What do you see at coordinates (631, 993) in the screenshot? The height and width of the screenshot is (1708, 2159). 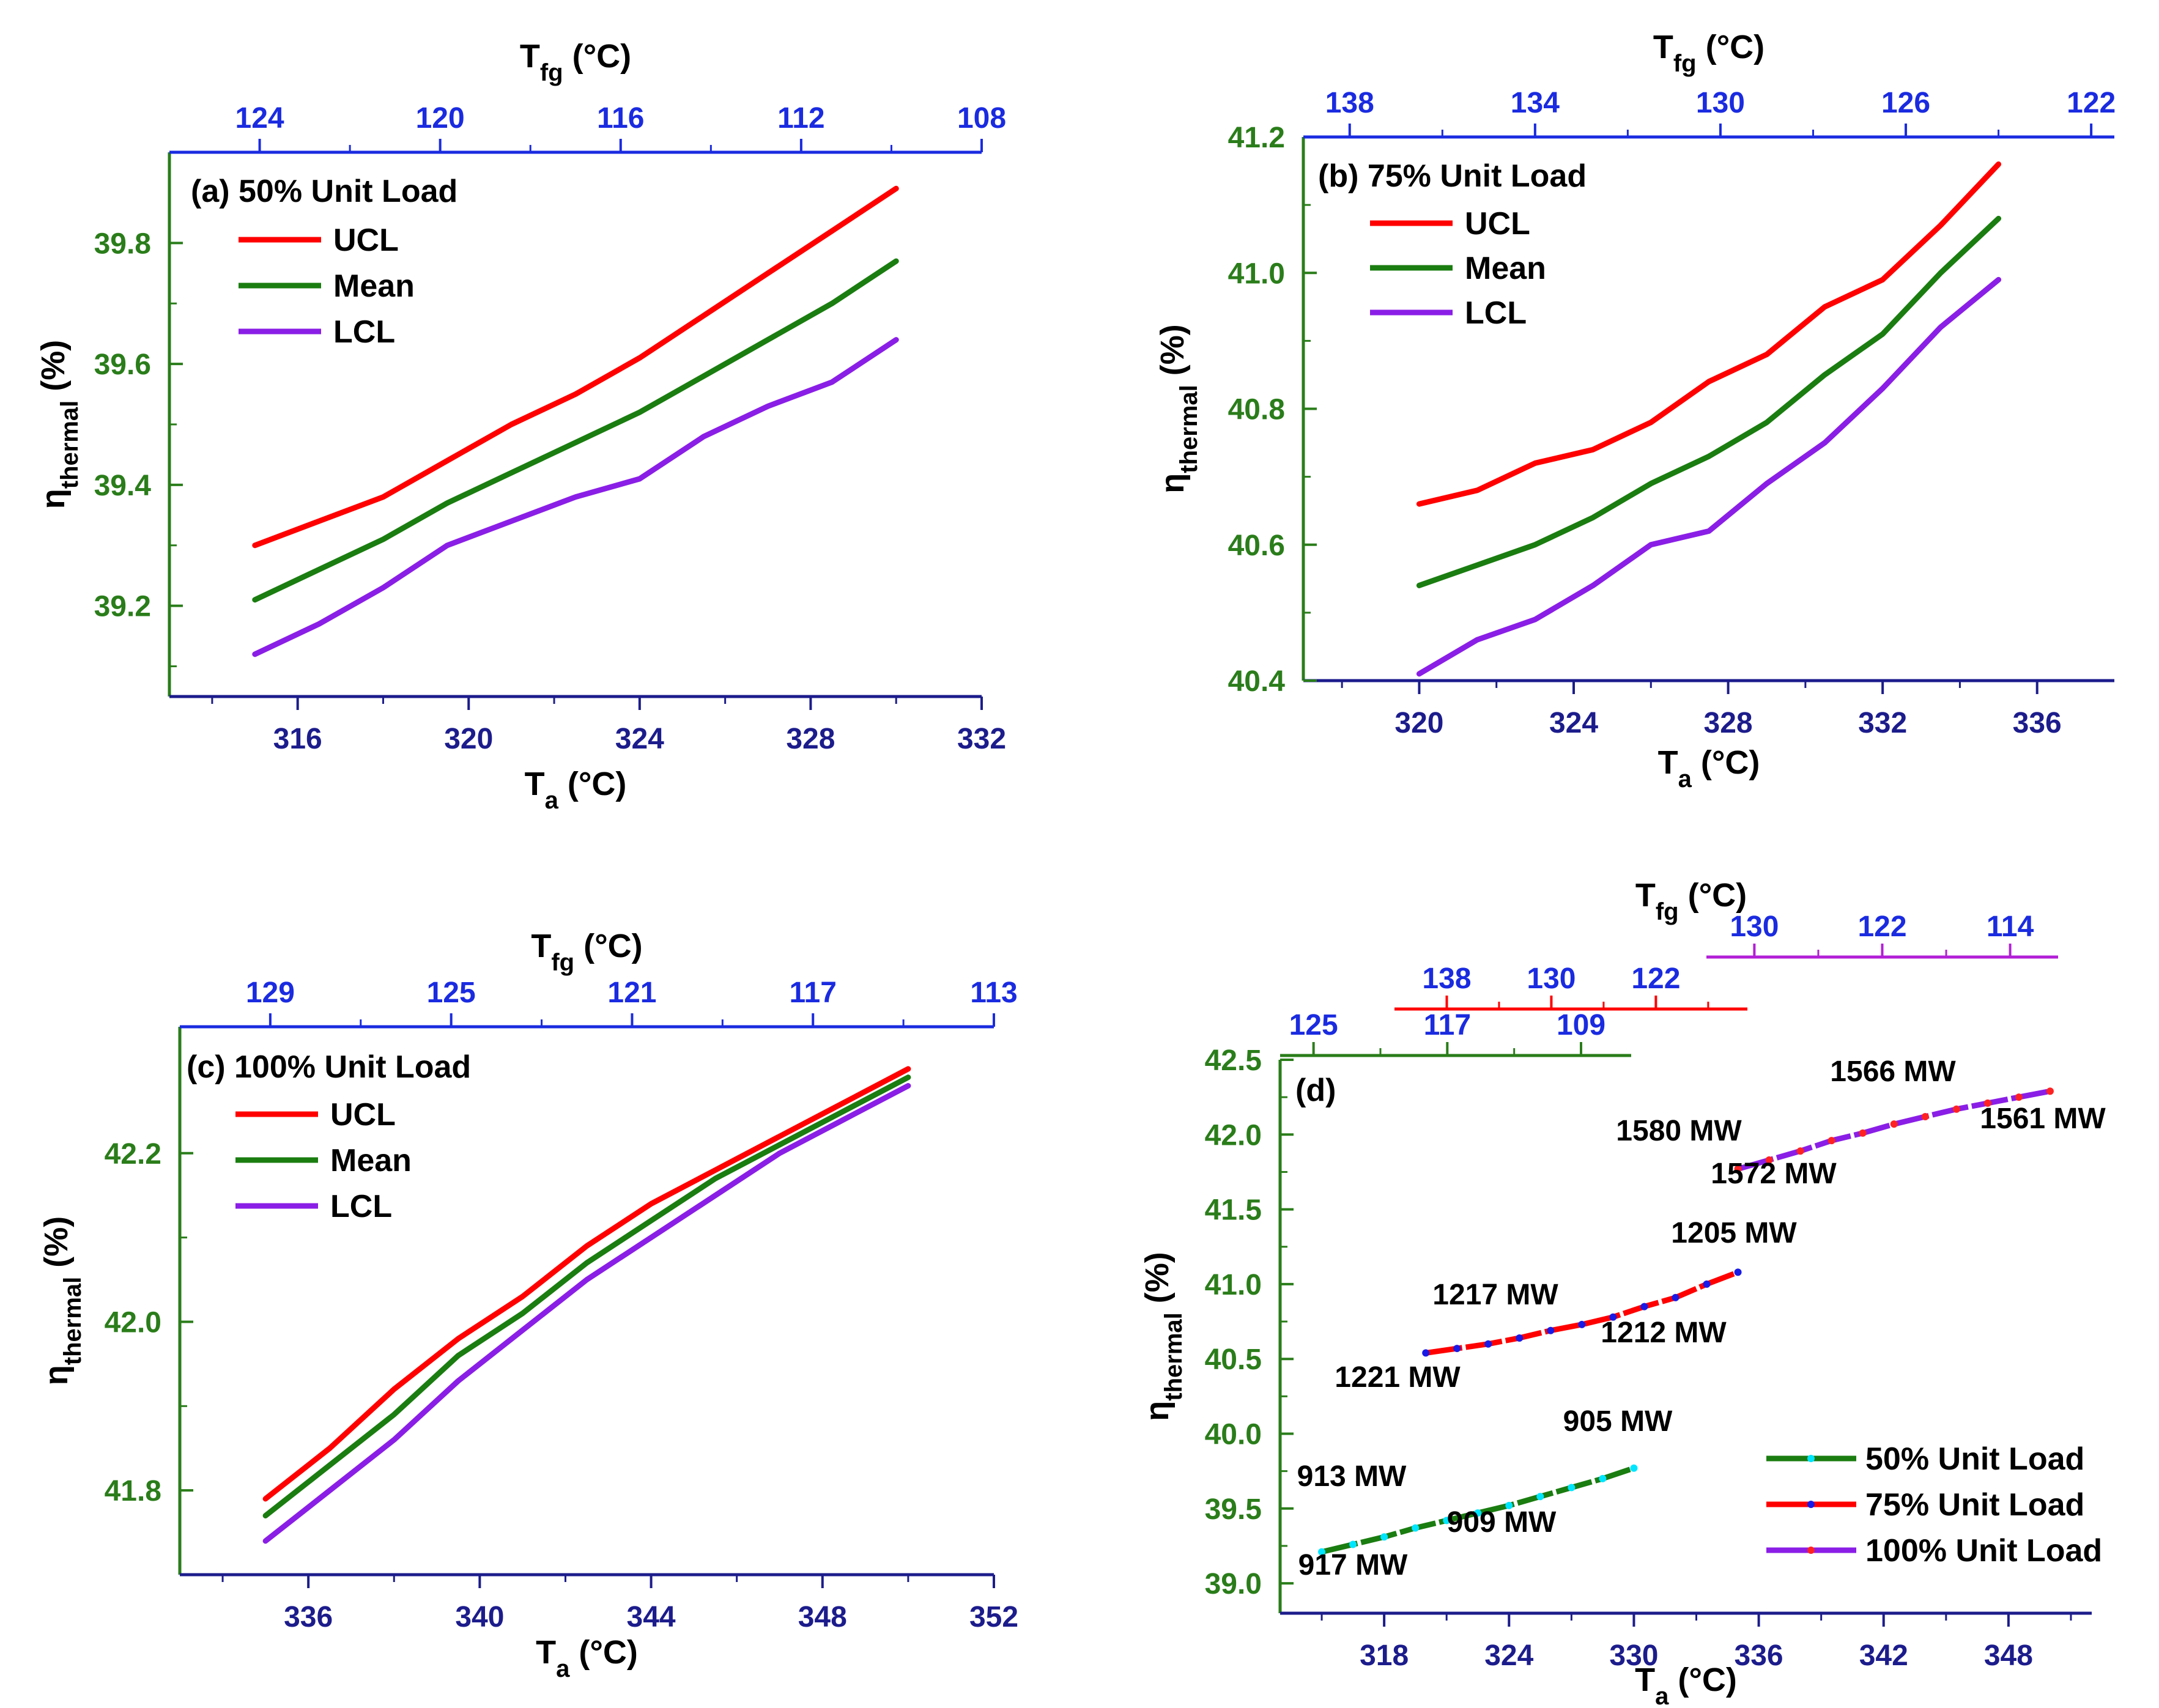 I see `x2-tick-label: 121` at bounding box center [631, 993].